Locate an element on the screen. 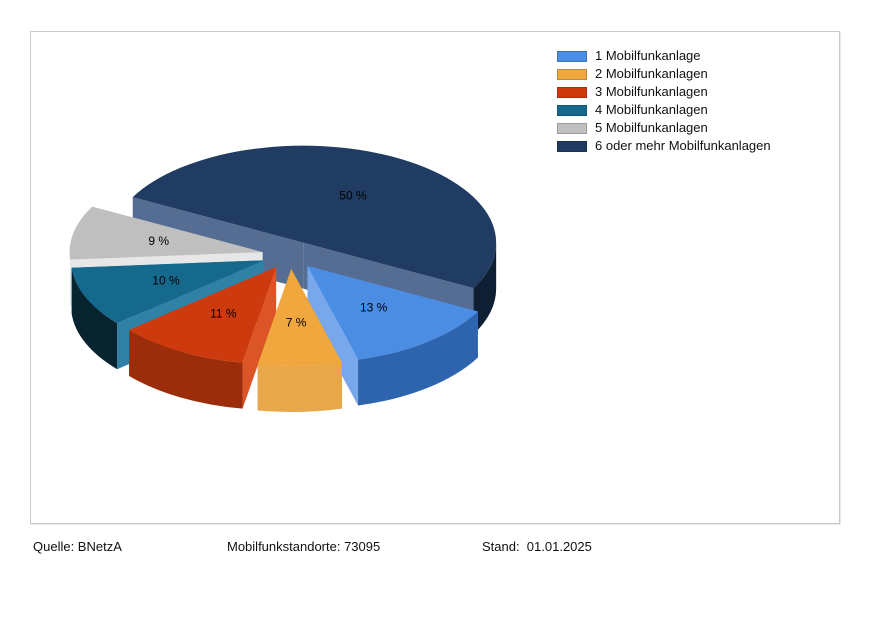 The height and width of the screenshot is (628, 888). legend-item-2: 2 Mobilfunkanlagen is located at coordinates (664, 74).